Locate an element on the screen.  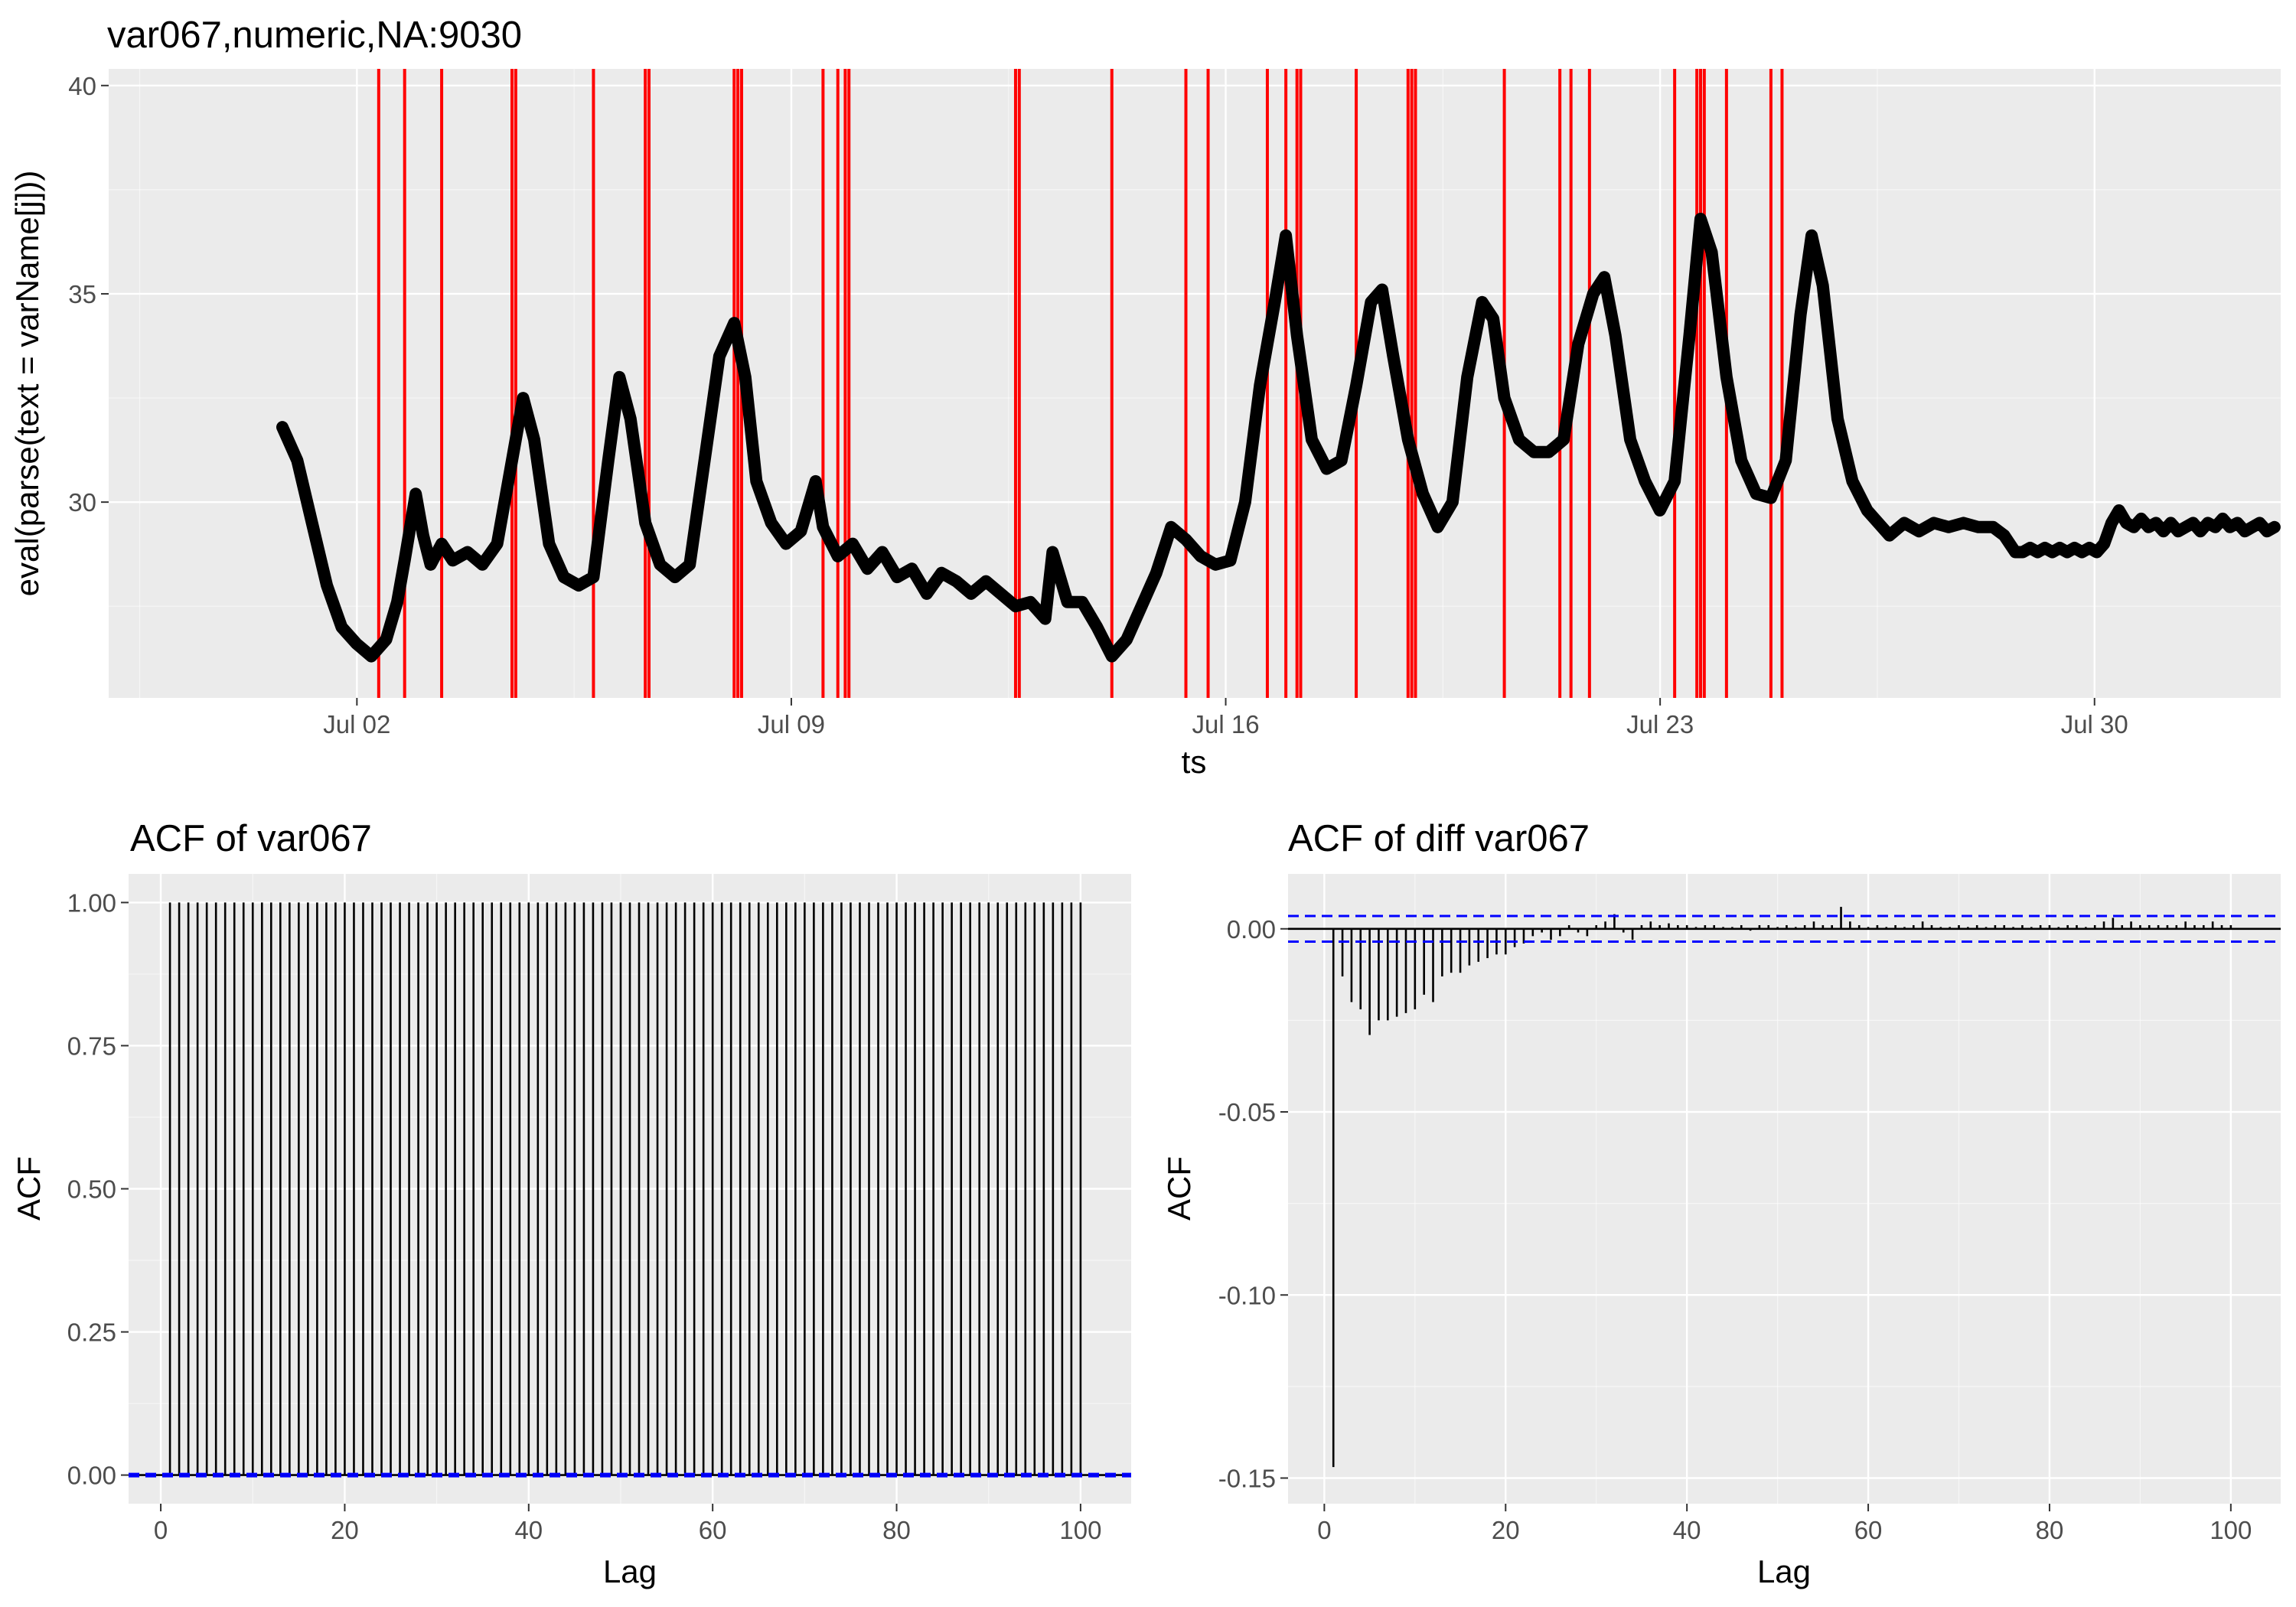
y-tick-label: -0.10 is located at coordinates (1247, 1295).